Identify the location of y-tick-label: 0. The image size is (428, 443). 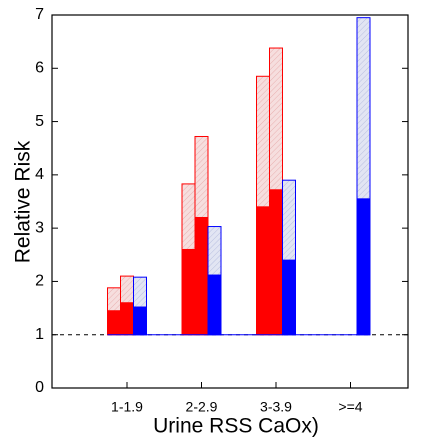
(39, 387).